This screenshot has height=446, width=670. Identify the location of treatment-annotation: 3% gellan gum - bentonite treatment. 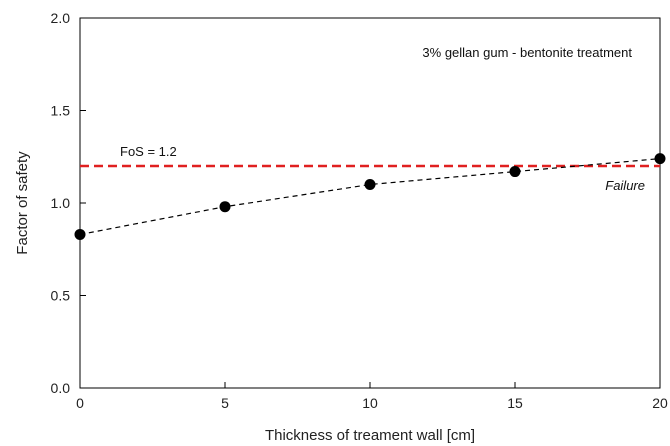
(527, 52).